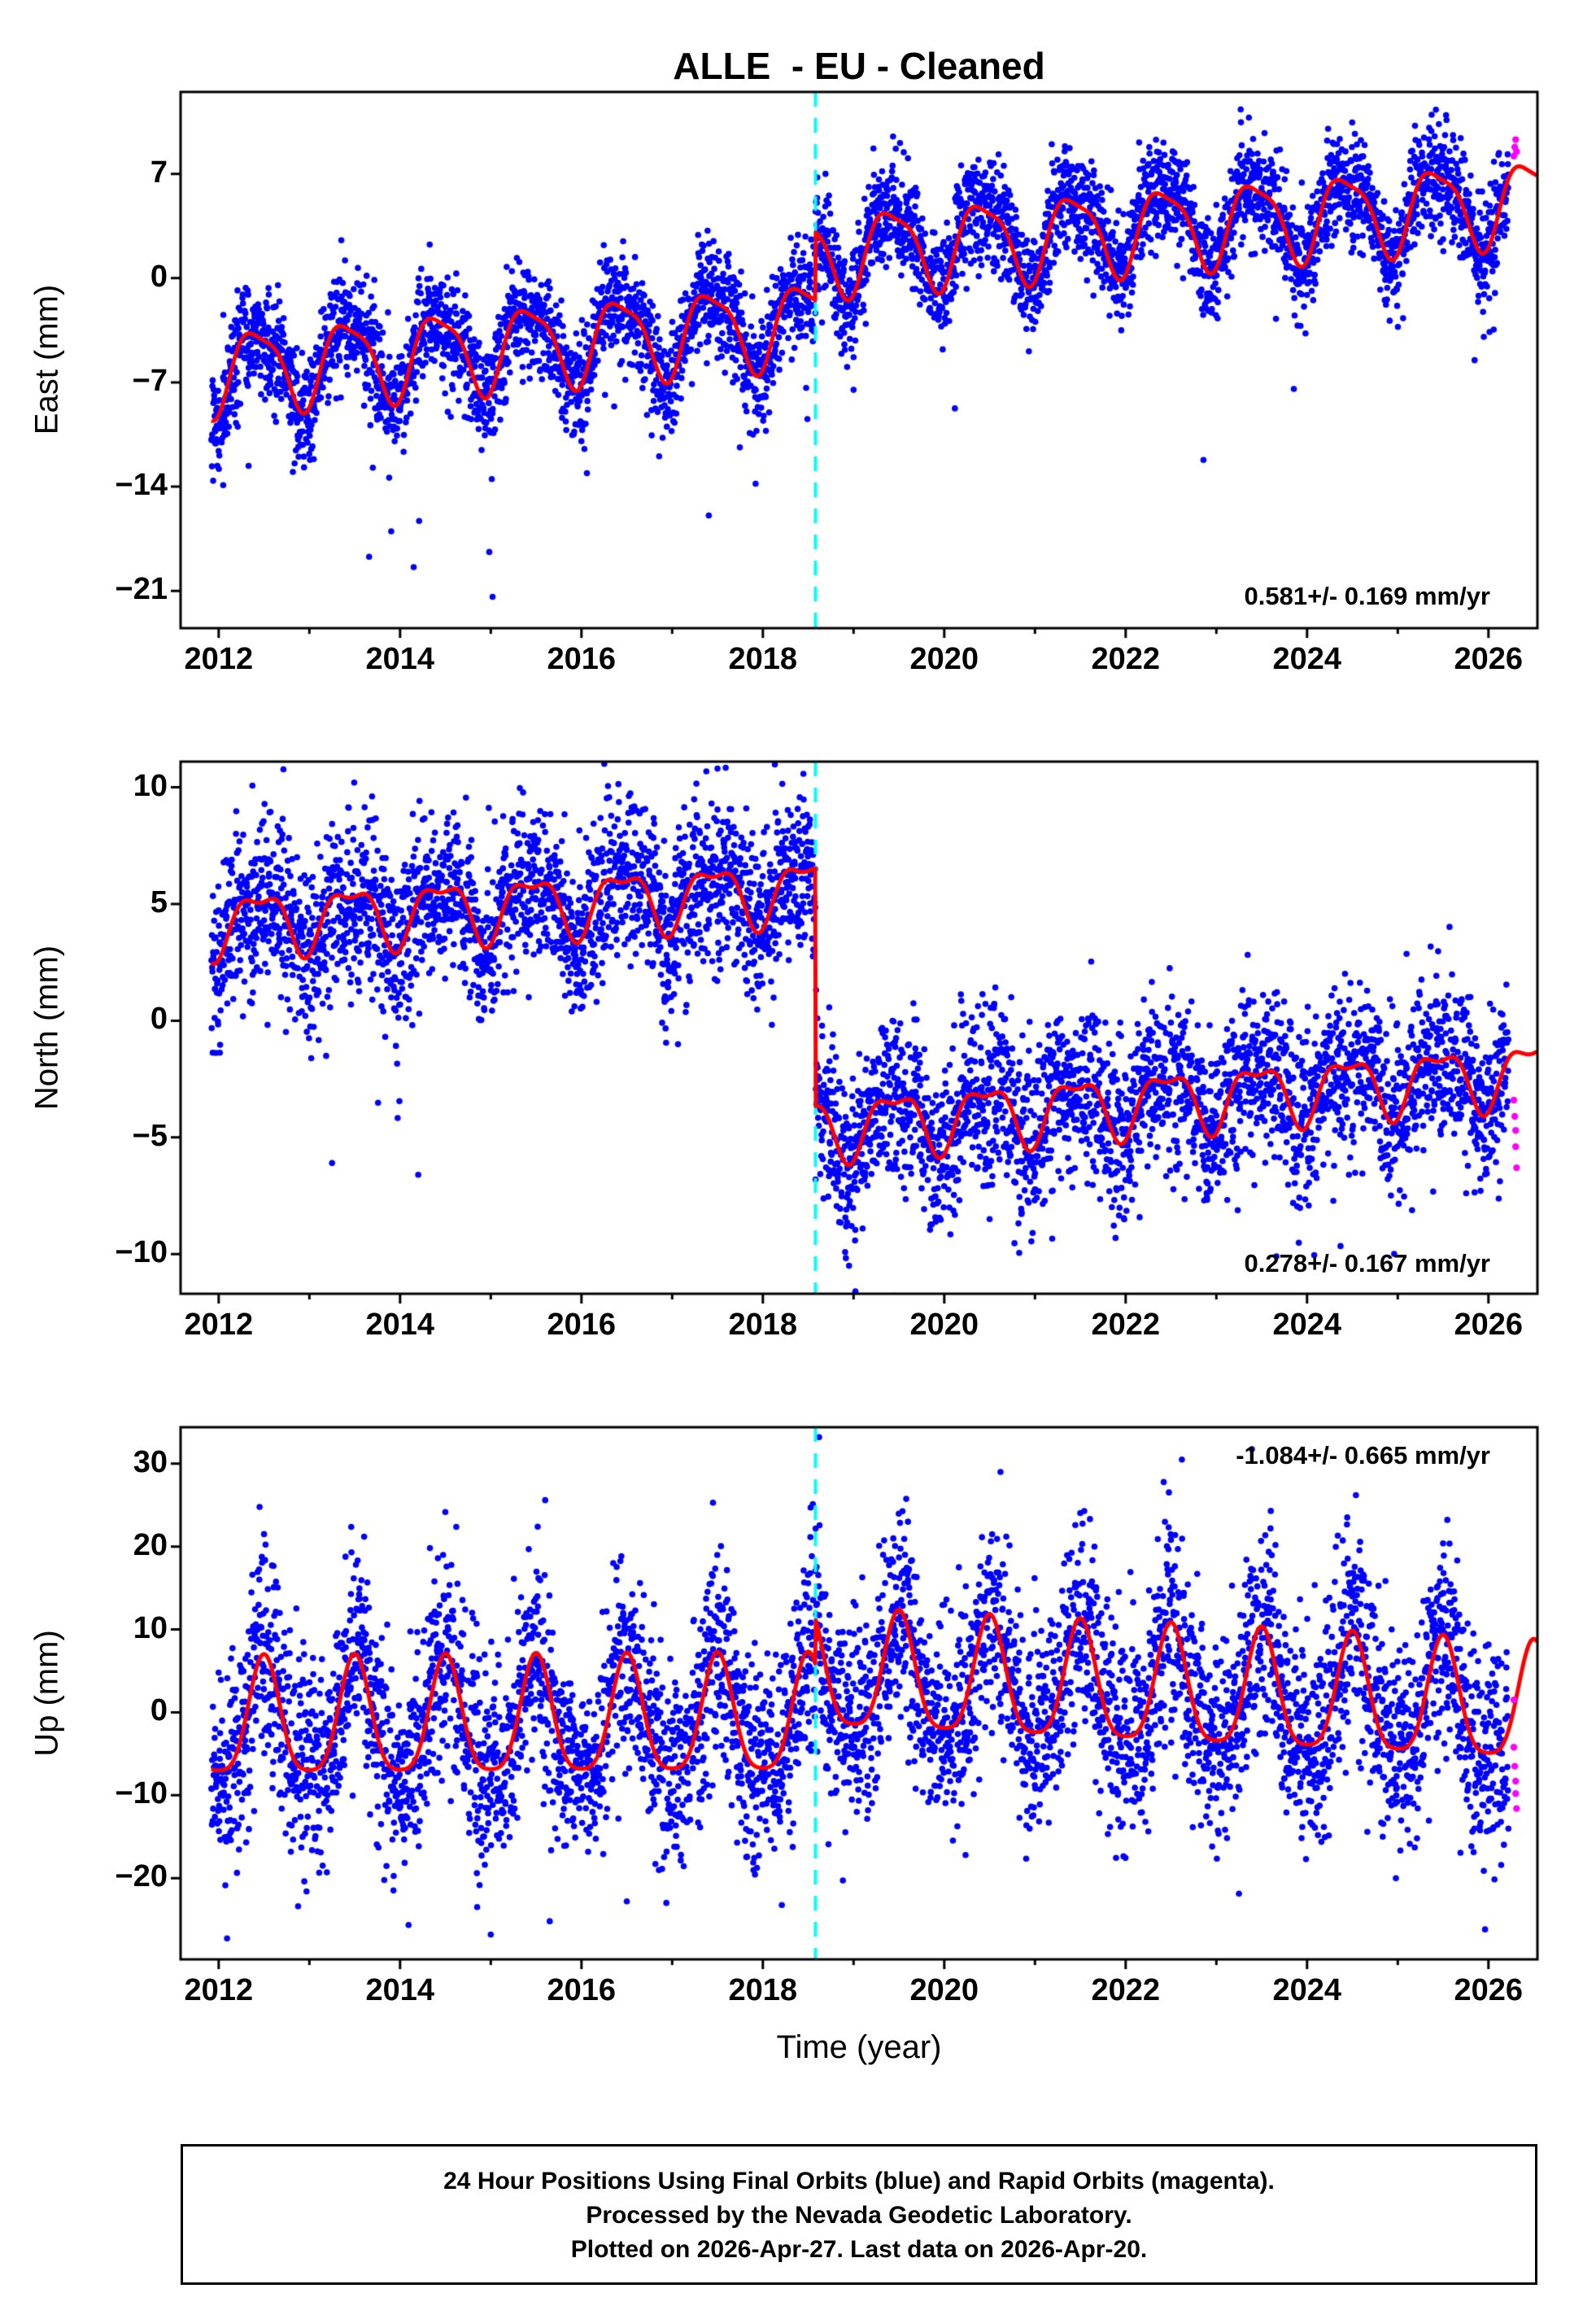 Image resolution: width=1596 pixels, height=2306 pixels. Describe the element at coordinates (150, 380) in the screenshot. I see `y-tick-label: −7` at that location.